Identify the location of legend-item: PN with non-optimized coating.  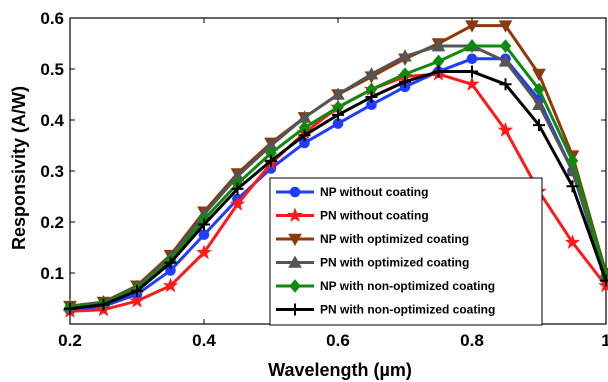
(385, 310).